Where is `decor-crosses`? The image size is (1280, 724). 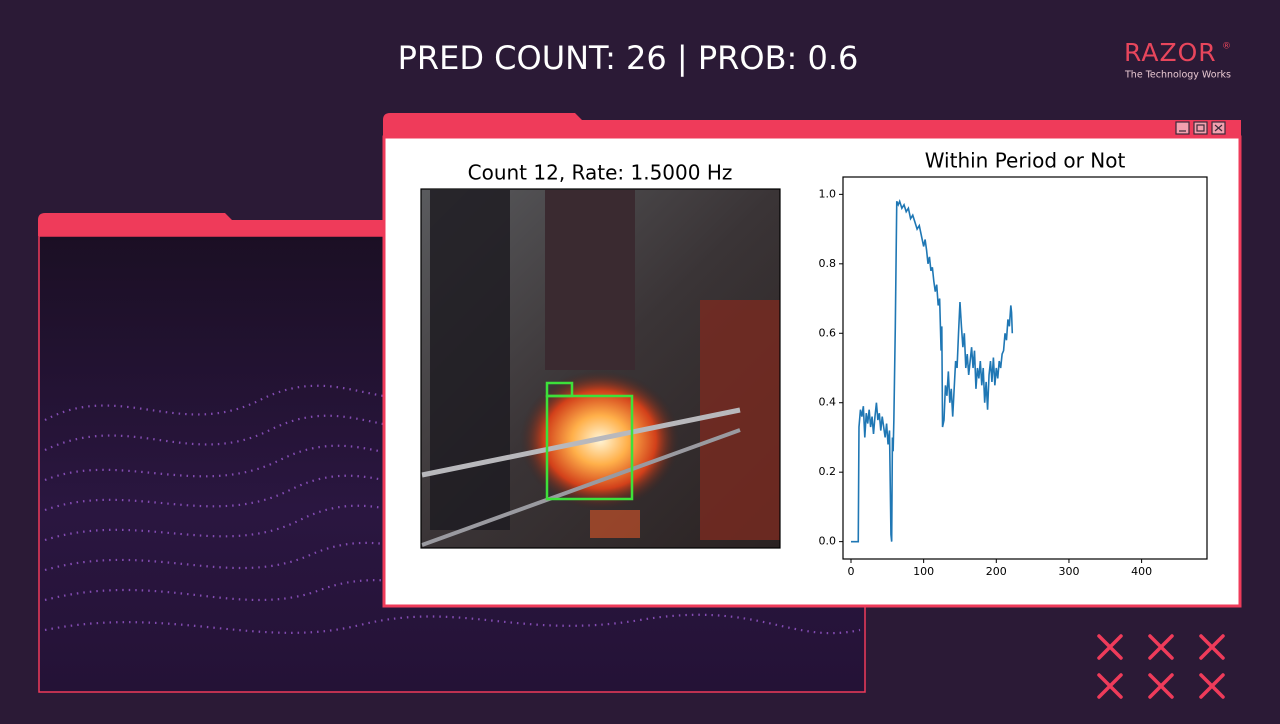
decor-crosses is located at coordinates (1161, 666).